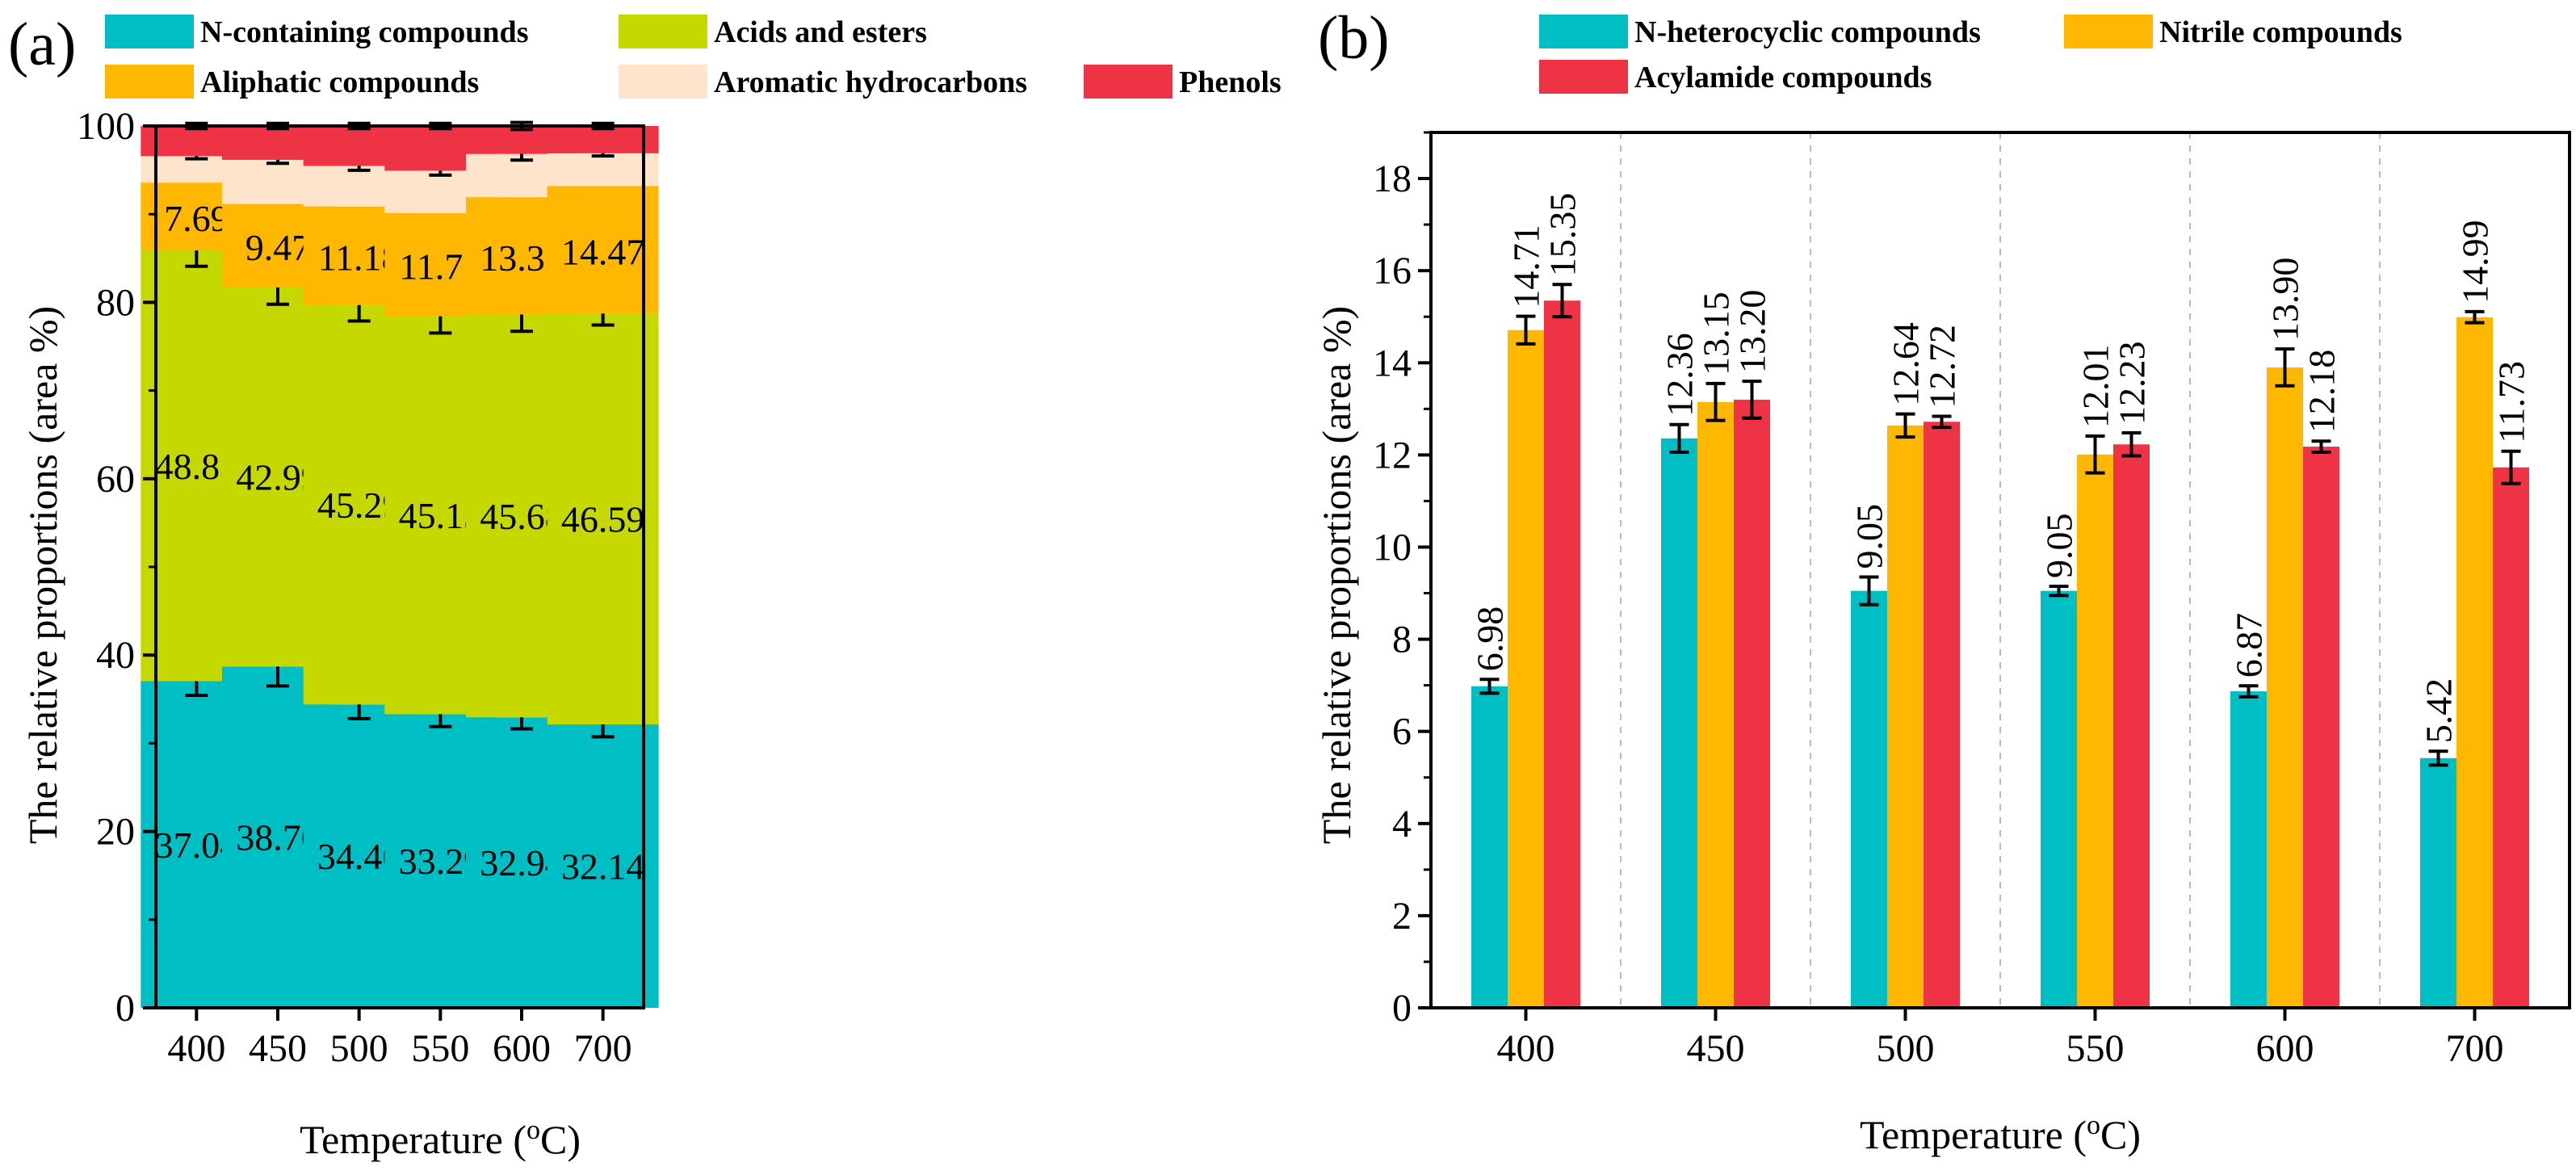 This screenshot has width=2576, height=1175. Describe the element at coordinates (278, 247) in the screenshot. I see `data-label-aliphatic-450: 9.47` at that location.